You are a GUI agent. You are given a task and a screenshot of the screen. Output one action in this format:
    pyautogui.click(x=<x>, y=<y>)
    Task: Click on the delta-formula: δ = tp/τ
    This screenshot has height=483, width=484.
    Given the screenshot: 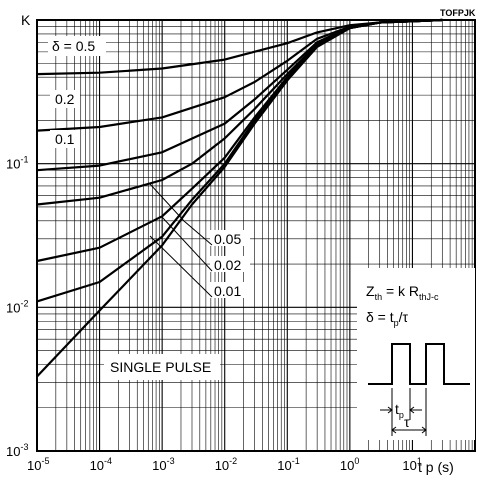 What is the action you would take?
    pyautogui.click(x=387, y=318)
    